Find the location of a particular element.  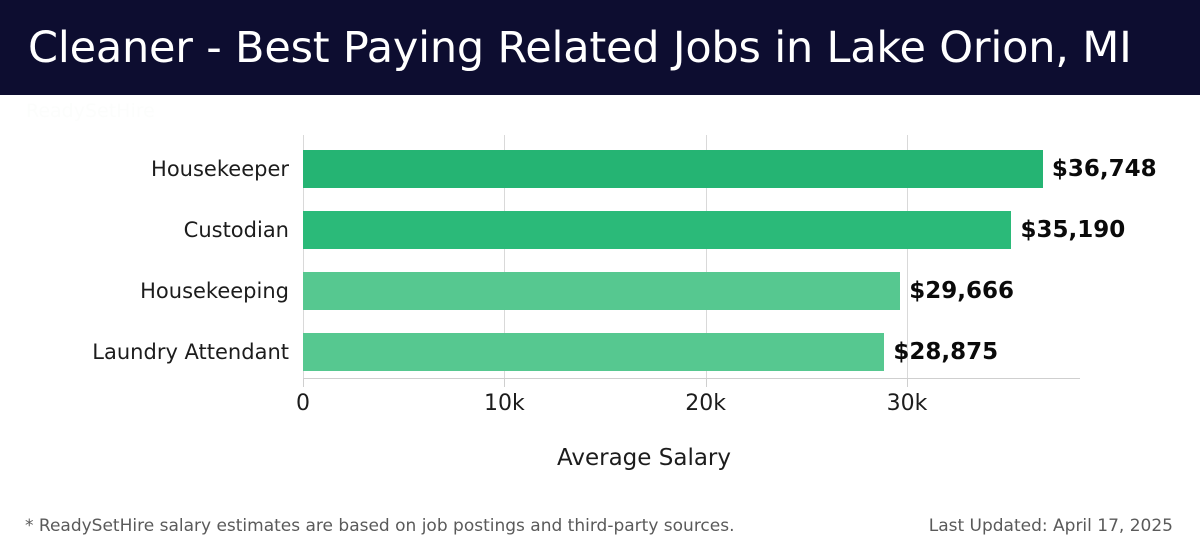

gridline-20k is located at coordinates (706, 256).